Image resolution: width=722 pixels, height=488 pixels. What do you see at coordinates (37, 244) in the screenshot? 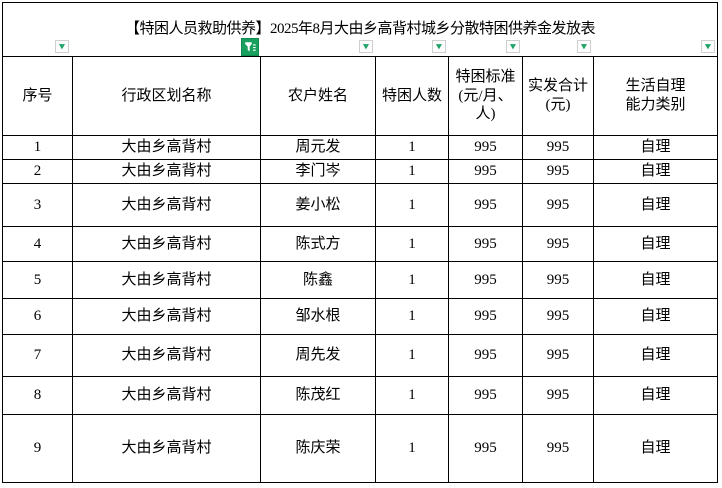
I see `cell-serial: 4` at bounding box center [37, 244].